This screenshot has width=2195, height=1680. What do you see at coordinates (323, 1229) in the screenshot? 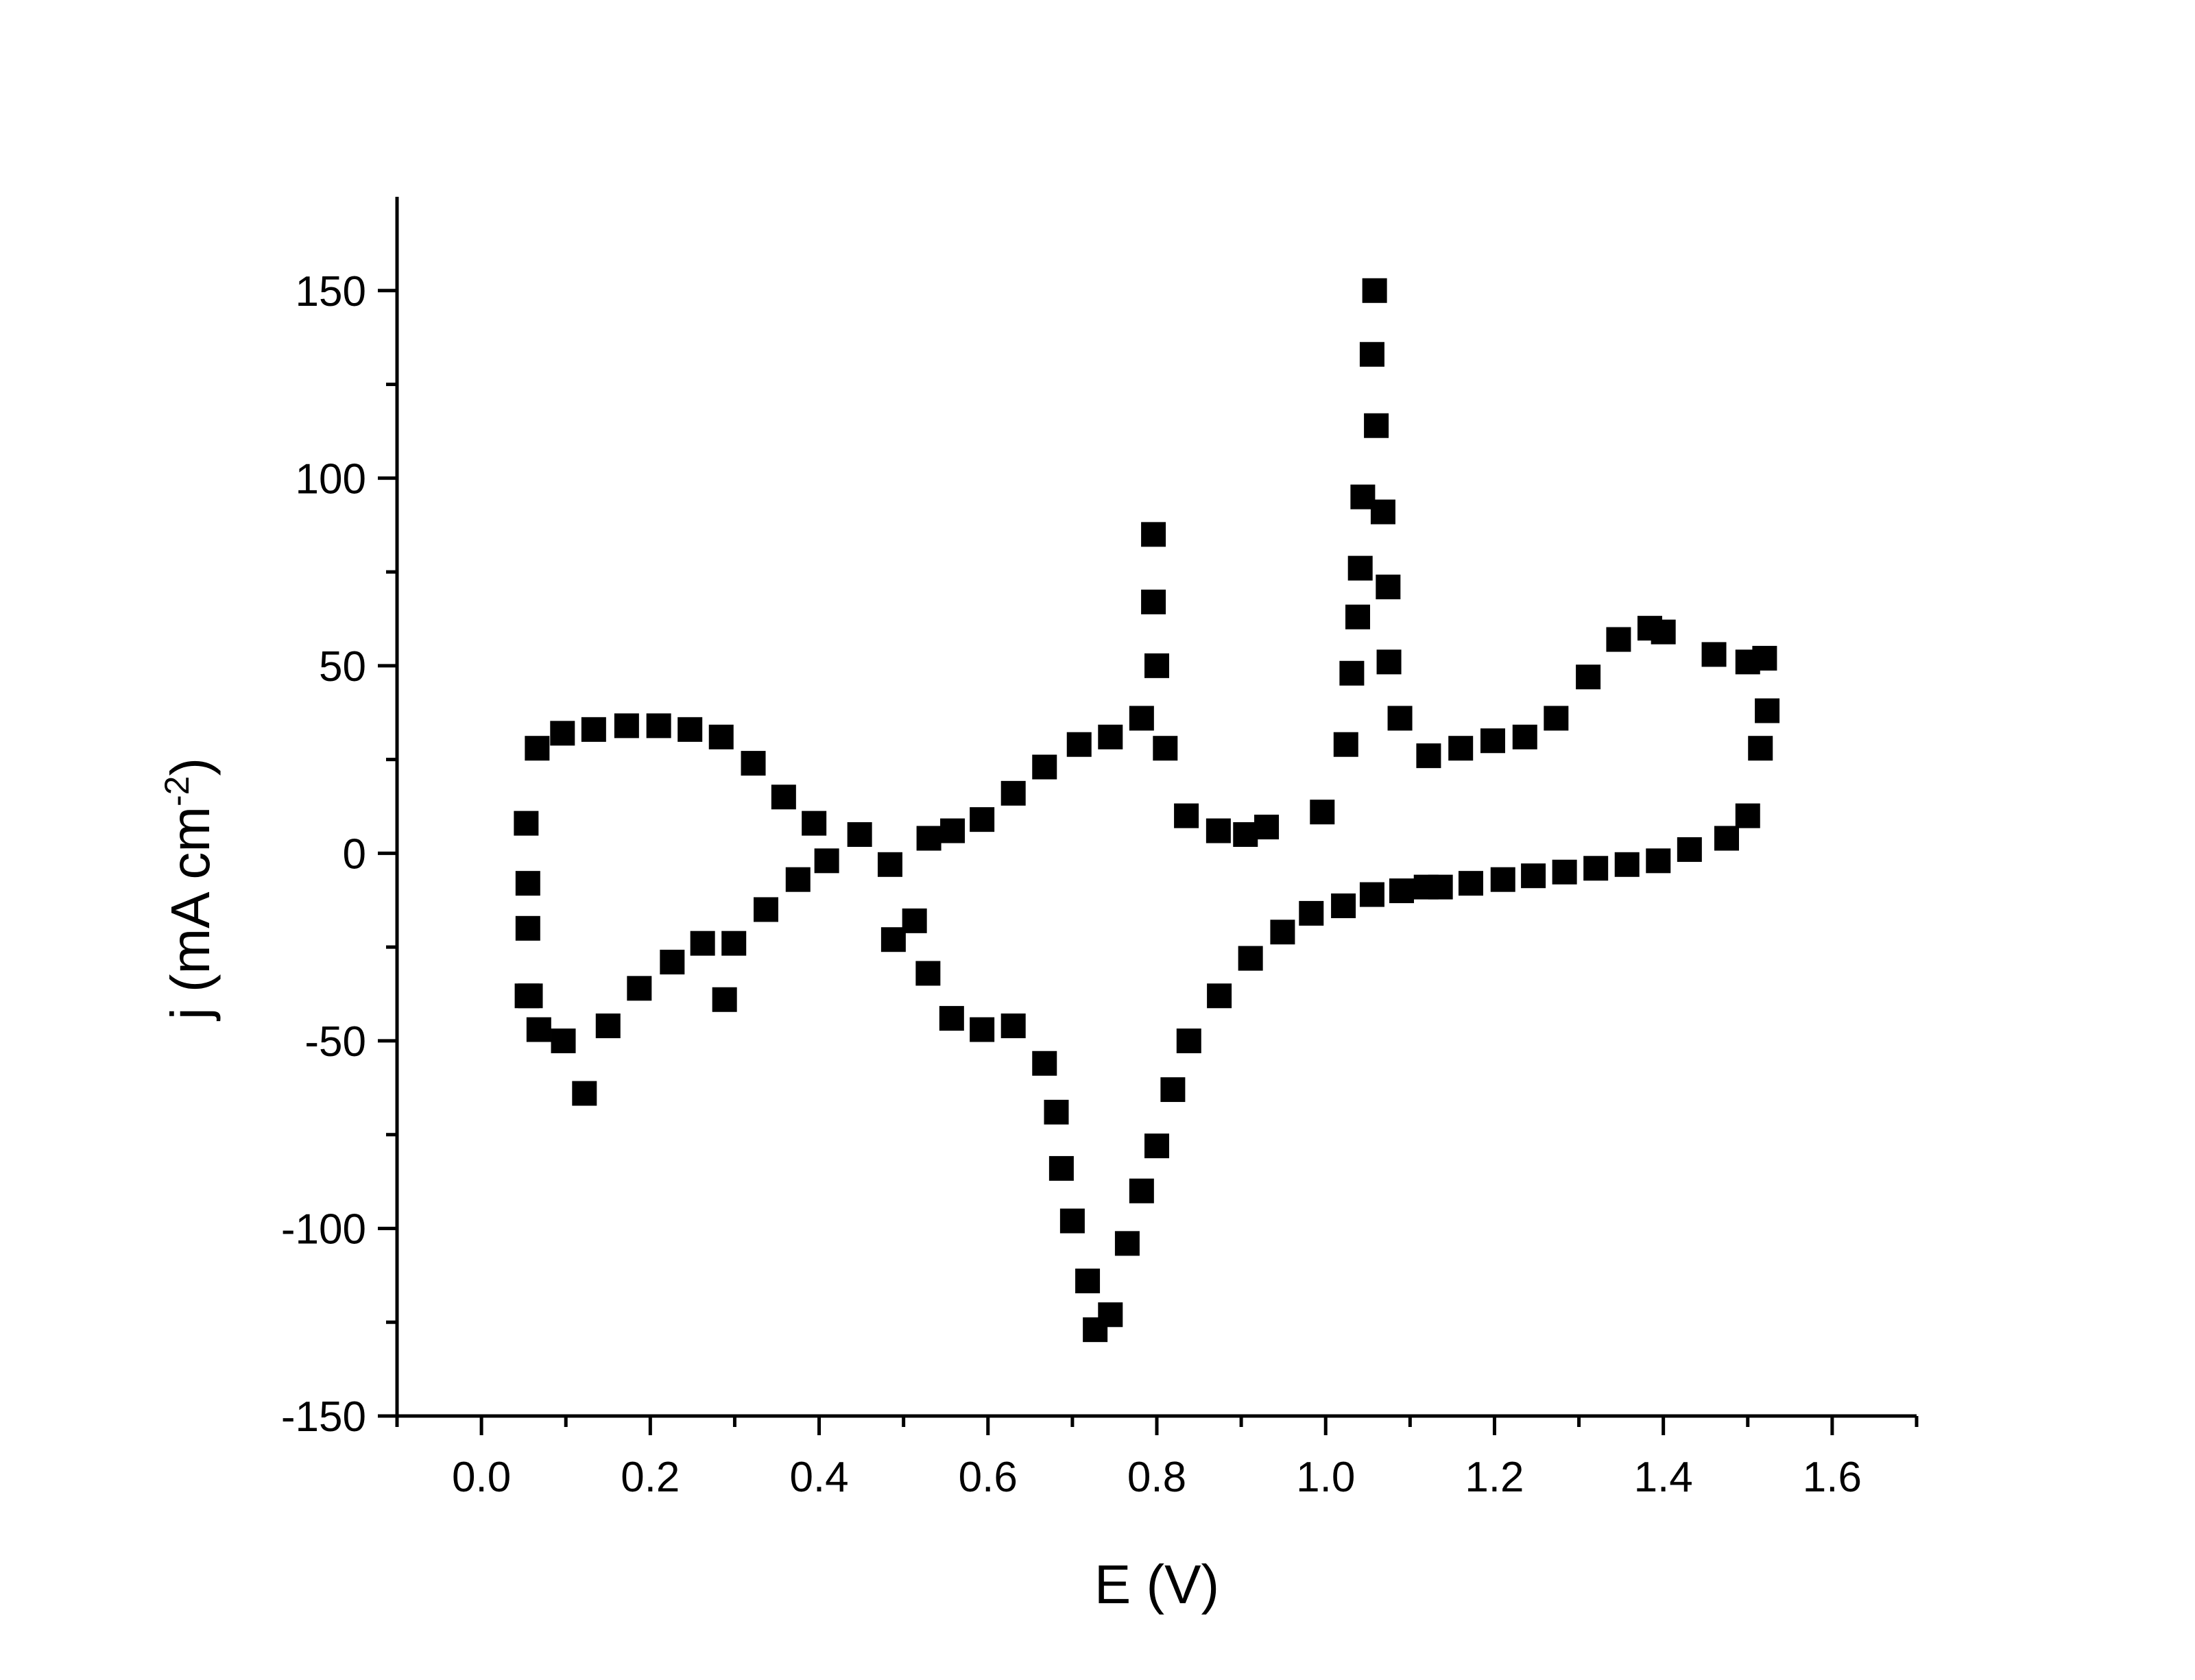
I see `y-tick-label: -100` at bounding box center [323, 1229].